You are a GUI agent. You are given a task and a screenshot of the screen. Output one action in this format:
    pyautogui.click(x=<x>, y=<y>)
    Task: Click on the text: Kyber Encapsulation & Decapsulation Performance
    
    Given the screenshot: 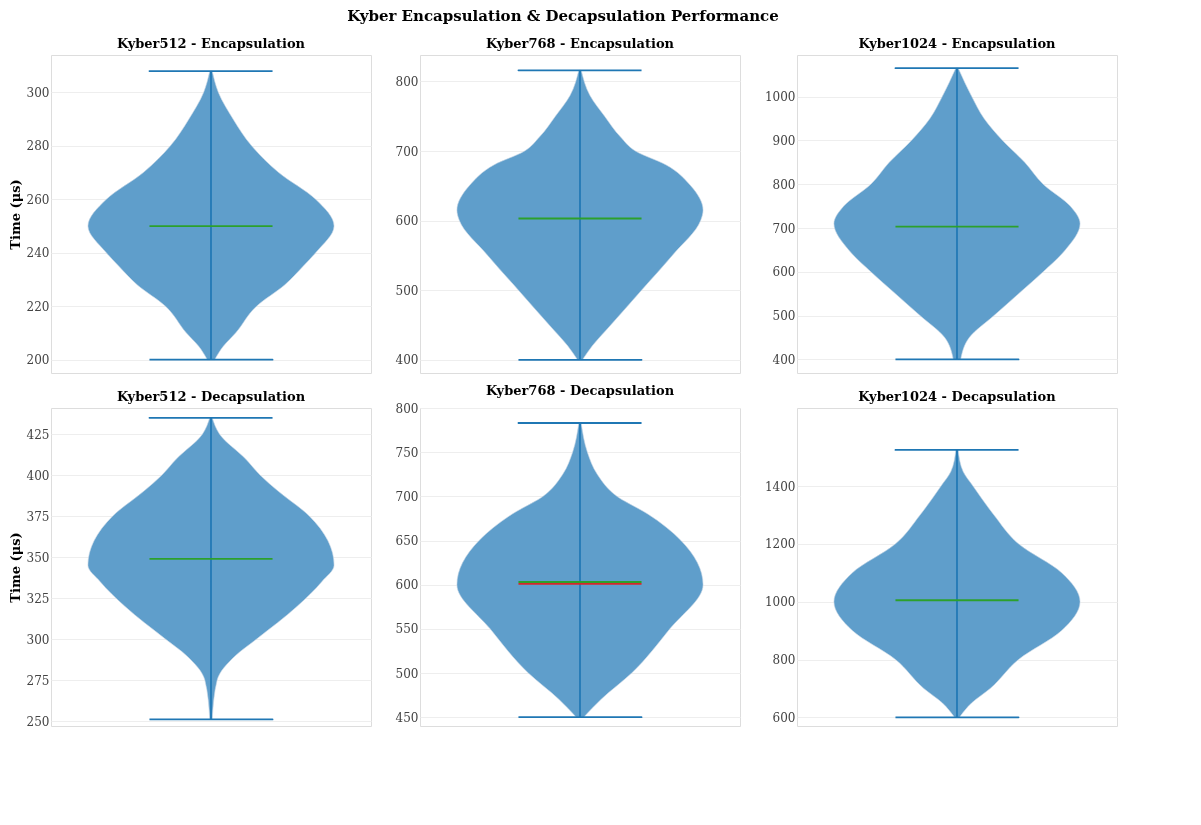 What is the action you would take?
    pyautogui.click(x=563, y=15)
    